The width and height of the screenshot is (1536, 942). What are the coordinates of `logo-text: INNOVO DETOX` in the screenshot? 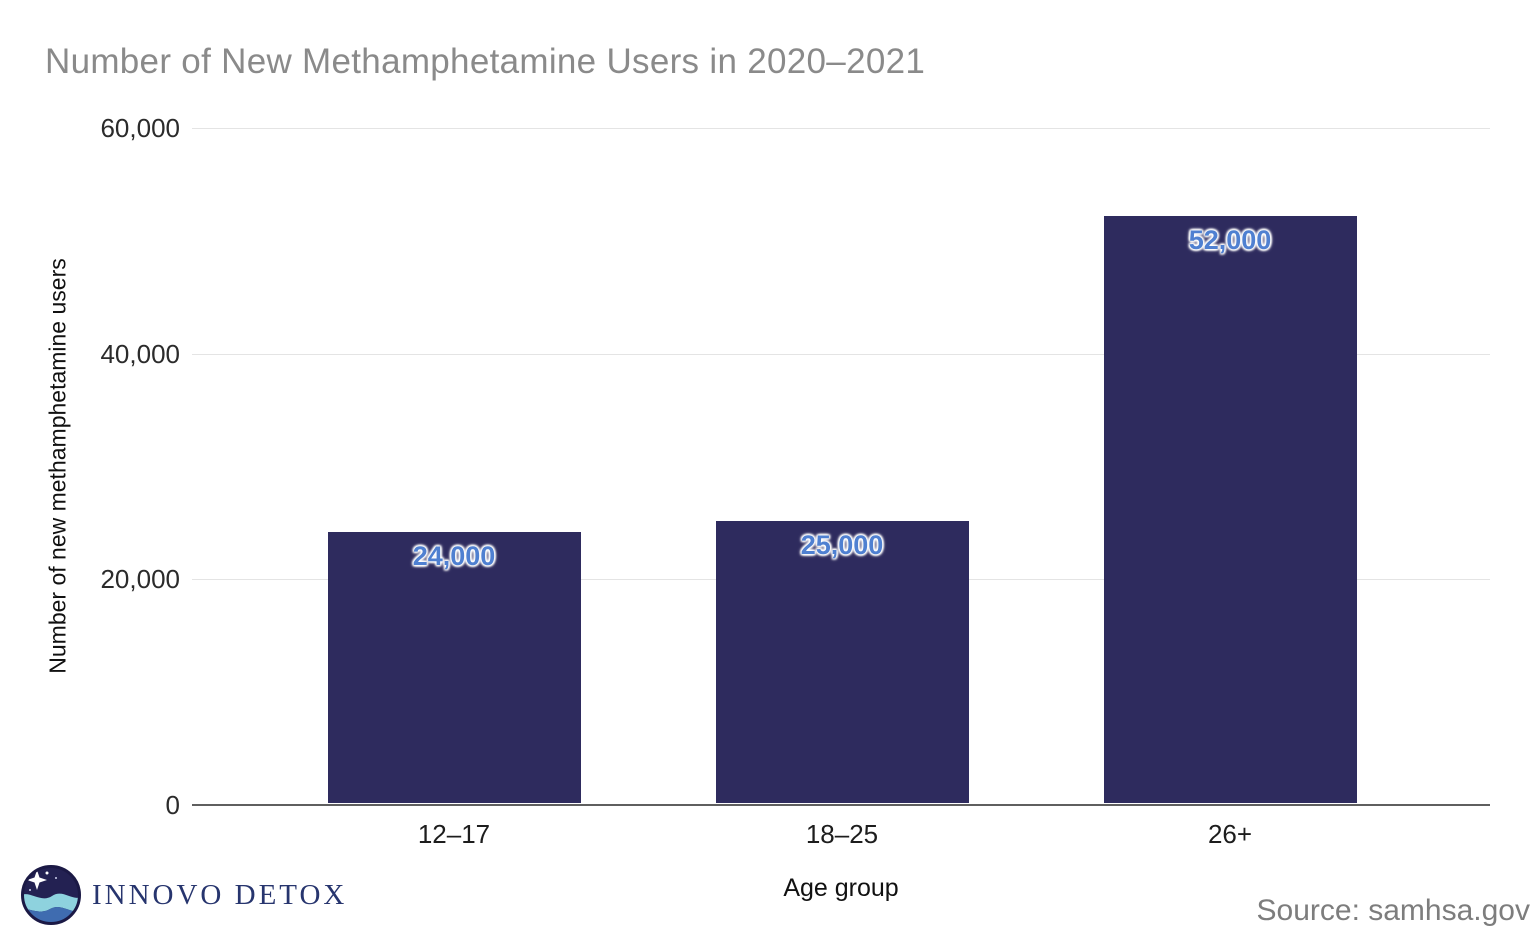 It's located at (220, 894).